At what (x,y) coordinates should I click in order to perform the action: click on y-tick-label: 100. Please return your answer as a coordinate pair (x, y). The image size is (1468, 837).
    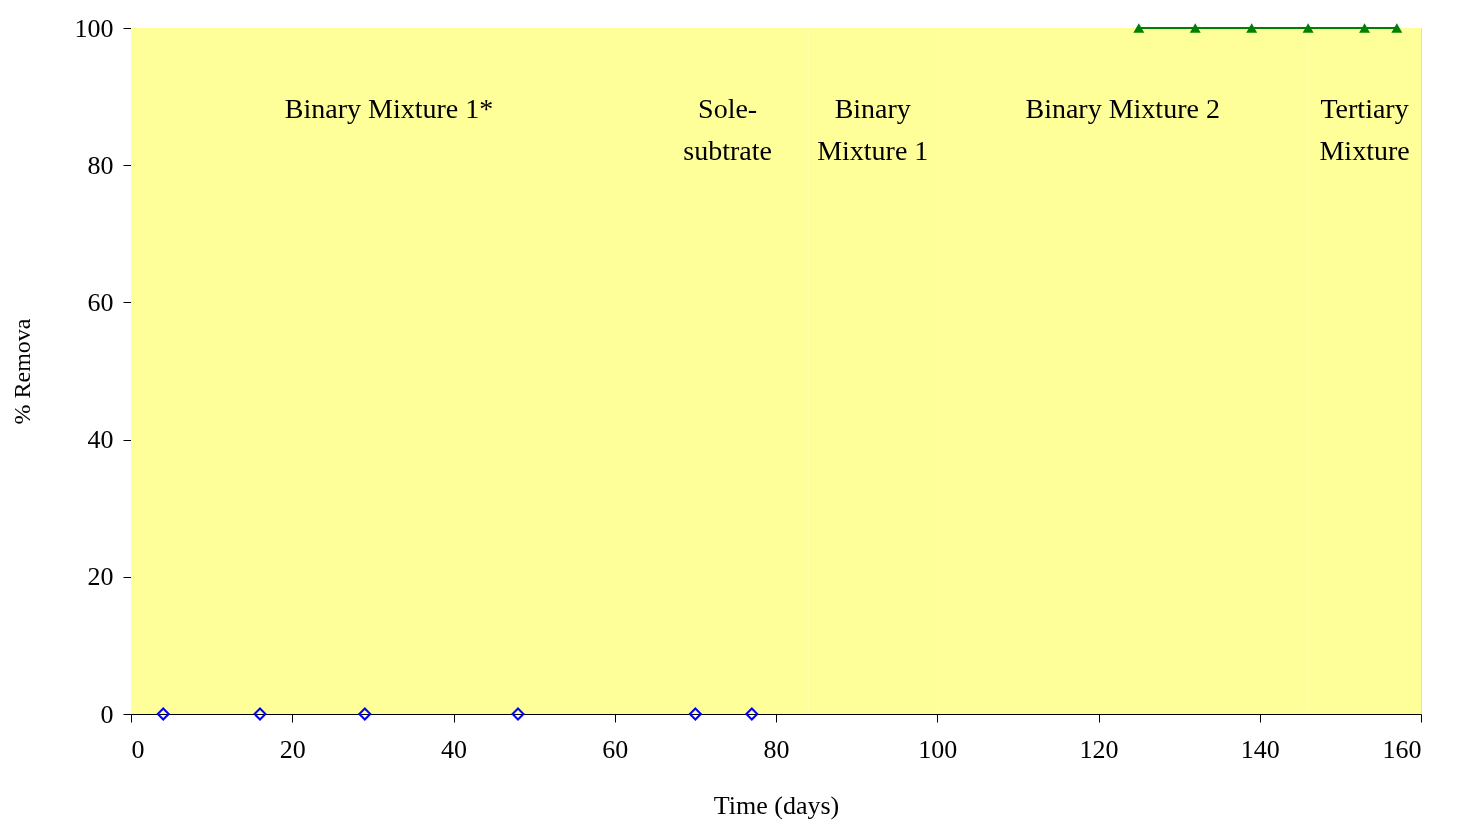
    Looking at the image, I should click on (94, 28).